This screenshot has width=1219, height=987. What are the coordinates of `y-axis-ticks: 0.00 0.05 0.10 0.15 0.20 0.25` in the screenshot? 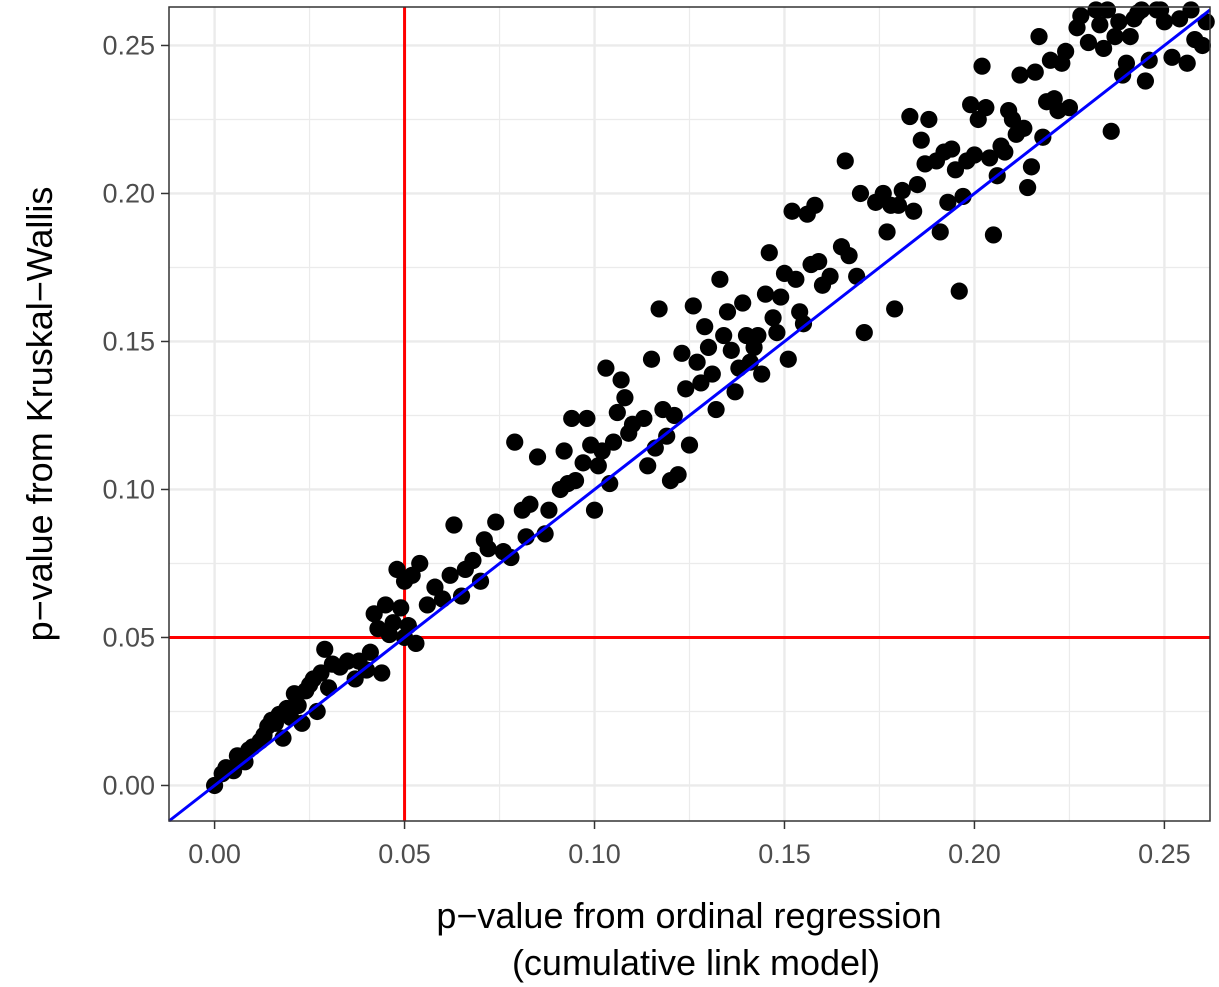 It's located at (135, 415).